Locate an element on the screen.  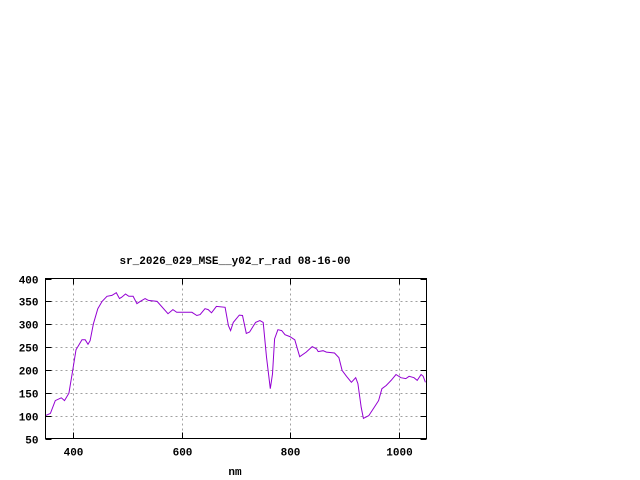
y-tick-label: 300 is located at coordinates (29, 327).